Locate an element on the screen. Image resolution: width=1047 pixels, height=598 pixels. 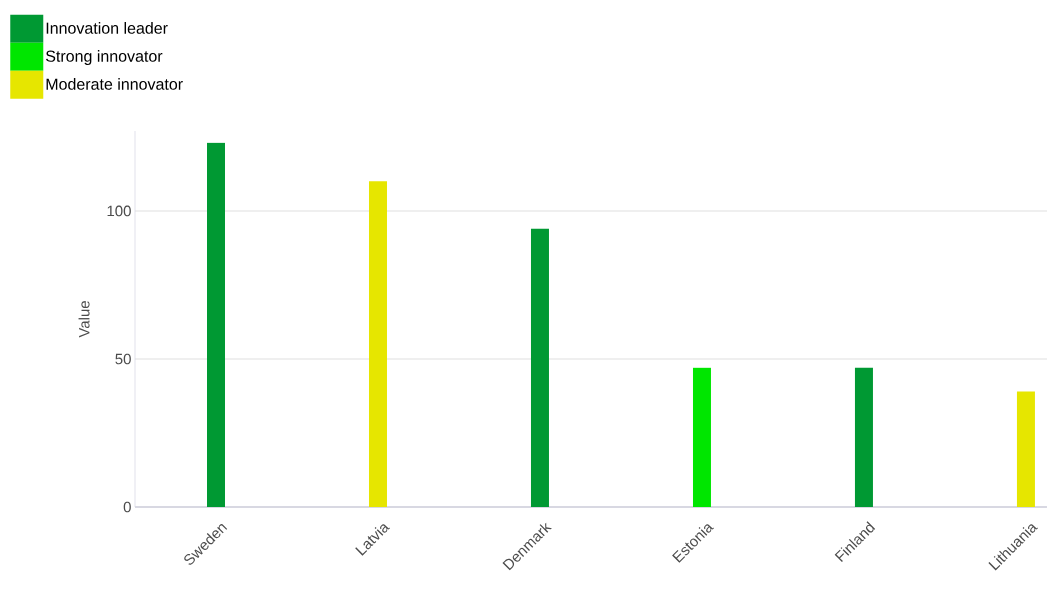
legend-label: Innovation leader is located at coordinates (107, 28).